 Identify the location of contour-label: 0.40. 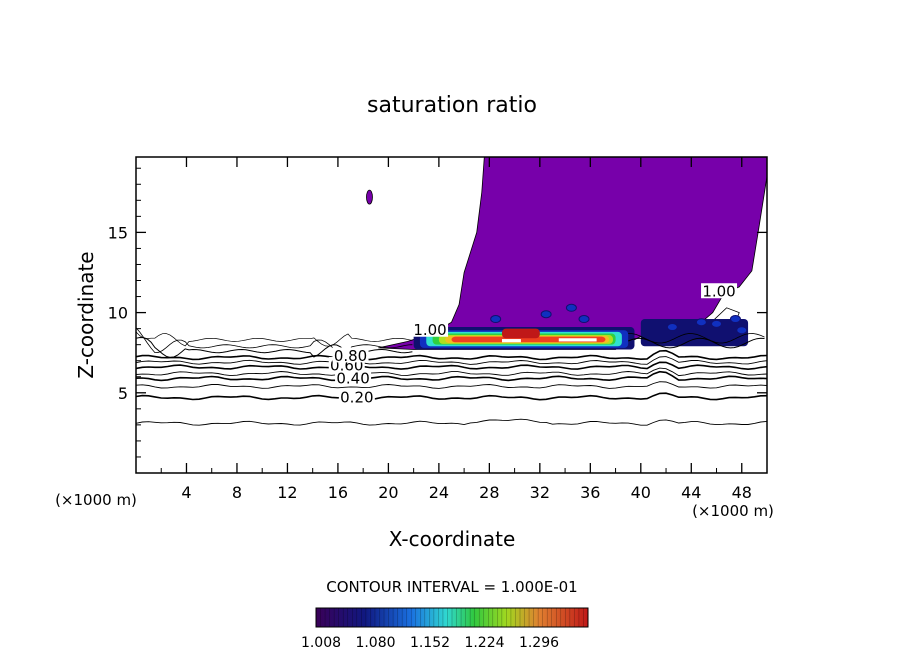
(352, 378).